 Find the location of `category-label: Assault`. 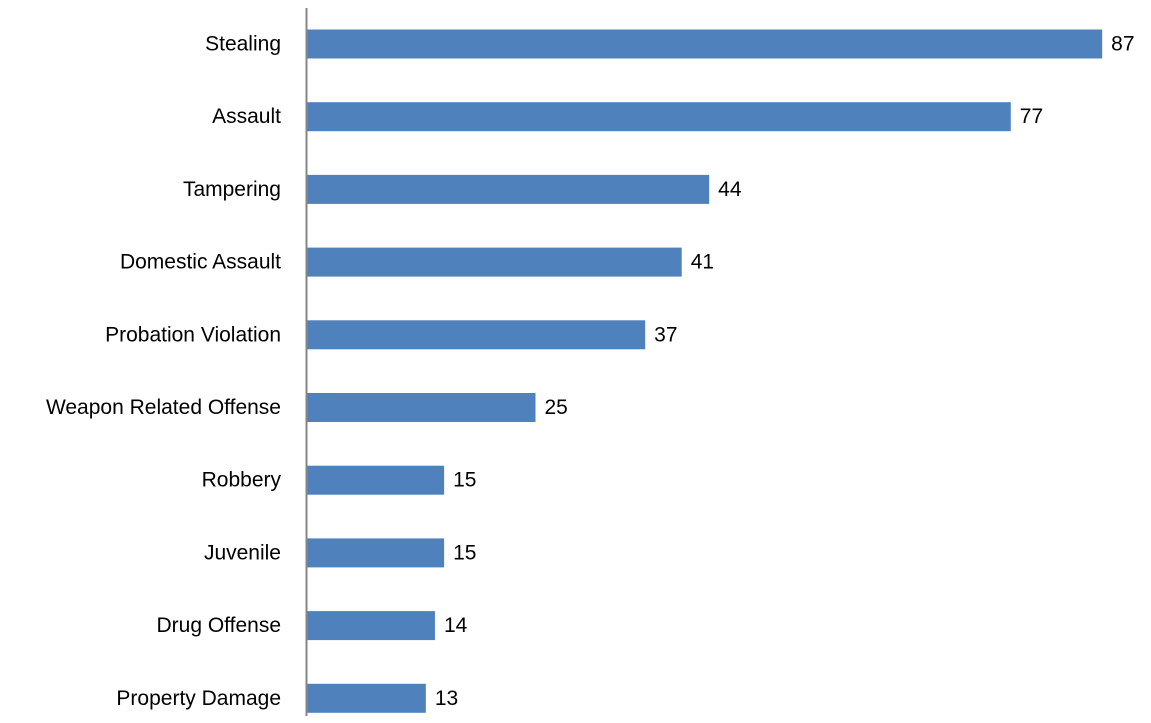

category-label: Assault is located at coordinates (246, 116).